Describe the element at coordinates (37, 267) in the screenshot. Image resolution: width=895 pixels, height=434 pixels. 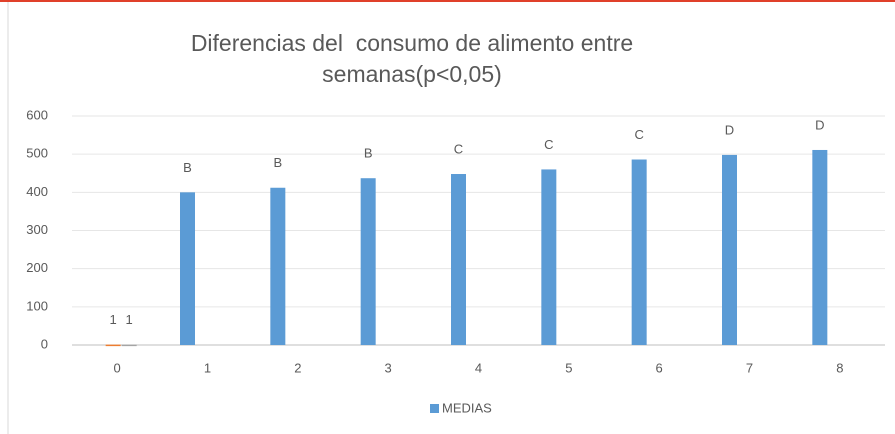
I see `y-tick-label: 200` at that location.